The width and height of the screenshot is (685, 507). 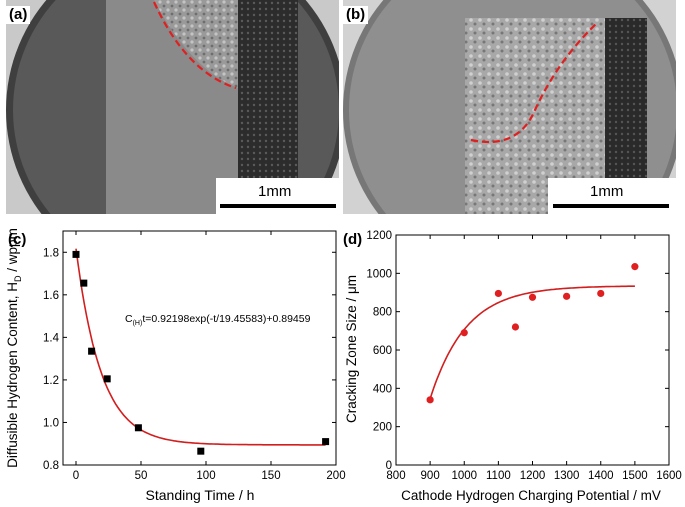 What do you see at coordinates (51, 338) in the screenshot?
I see `chart-c-y-tick-label: 1.4` at bounding box center [51, 338].